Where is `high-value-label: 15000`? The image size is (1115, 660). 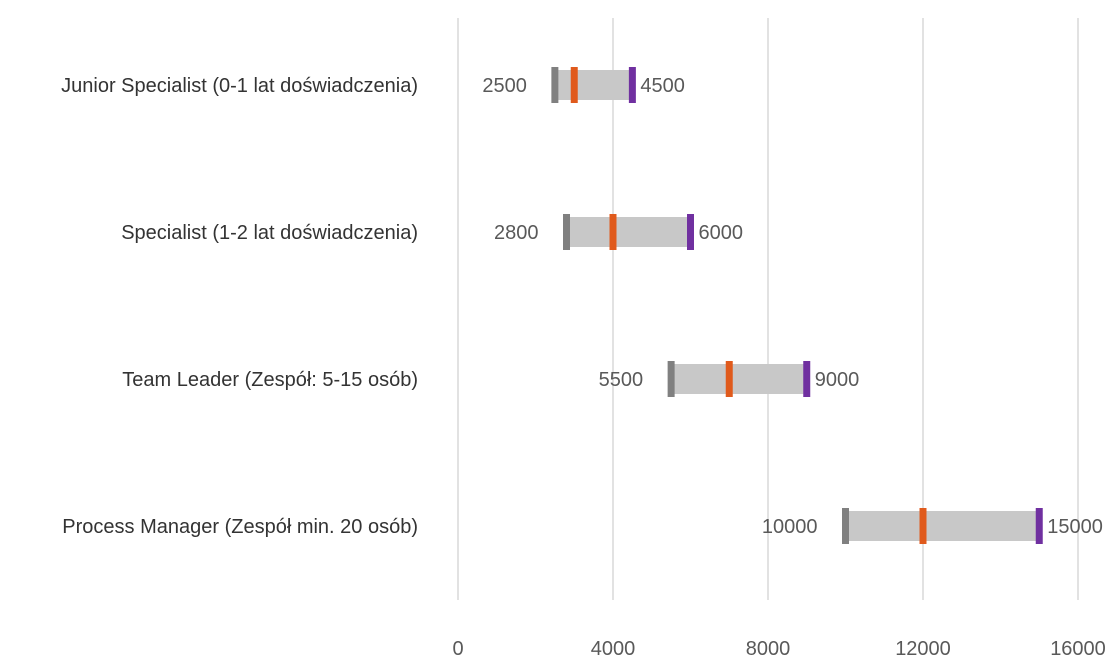
high-value-label: 15000 is located at coordinates (1075, 527).